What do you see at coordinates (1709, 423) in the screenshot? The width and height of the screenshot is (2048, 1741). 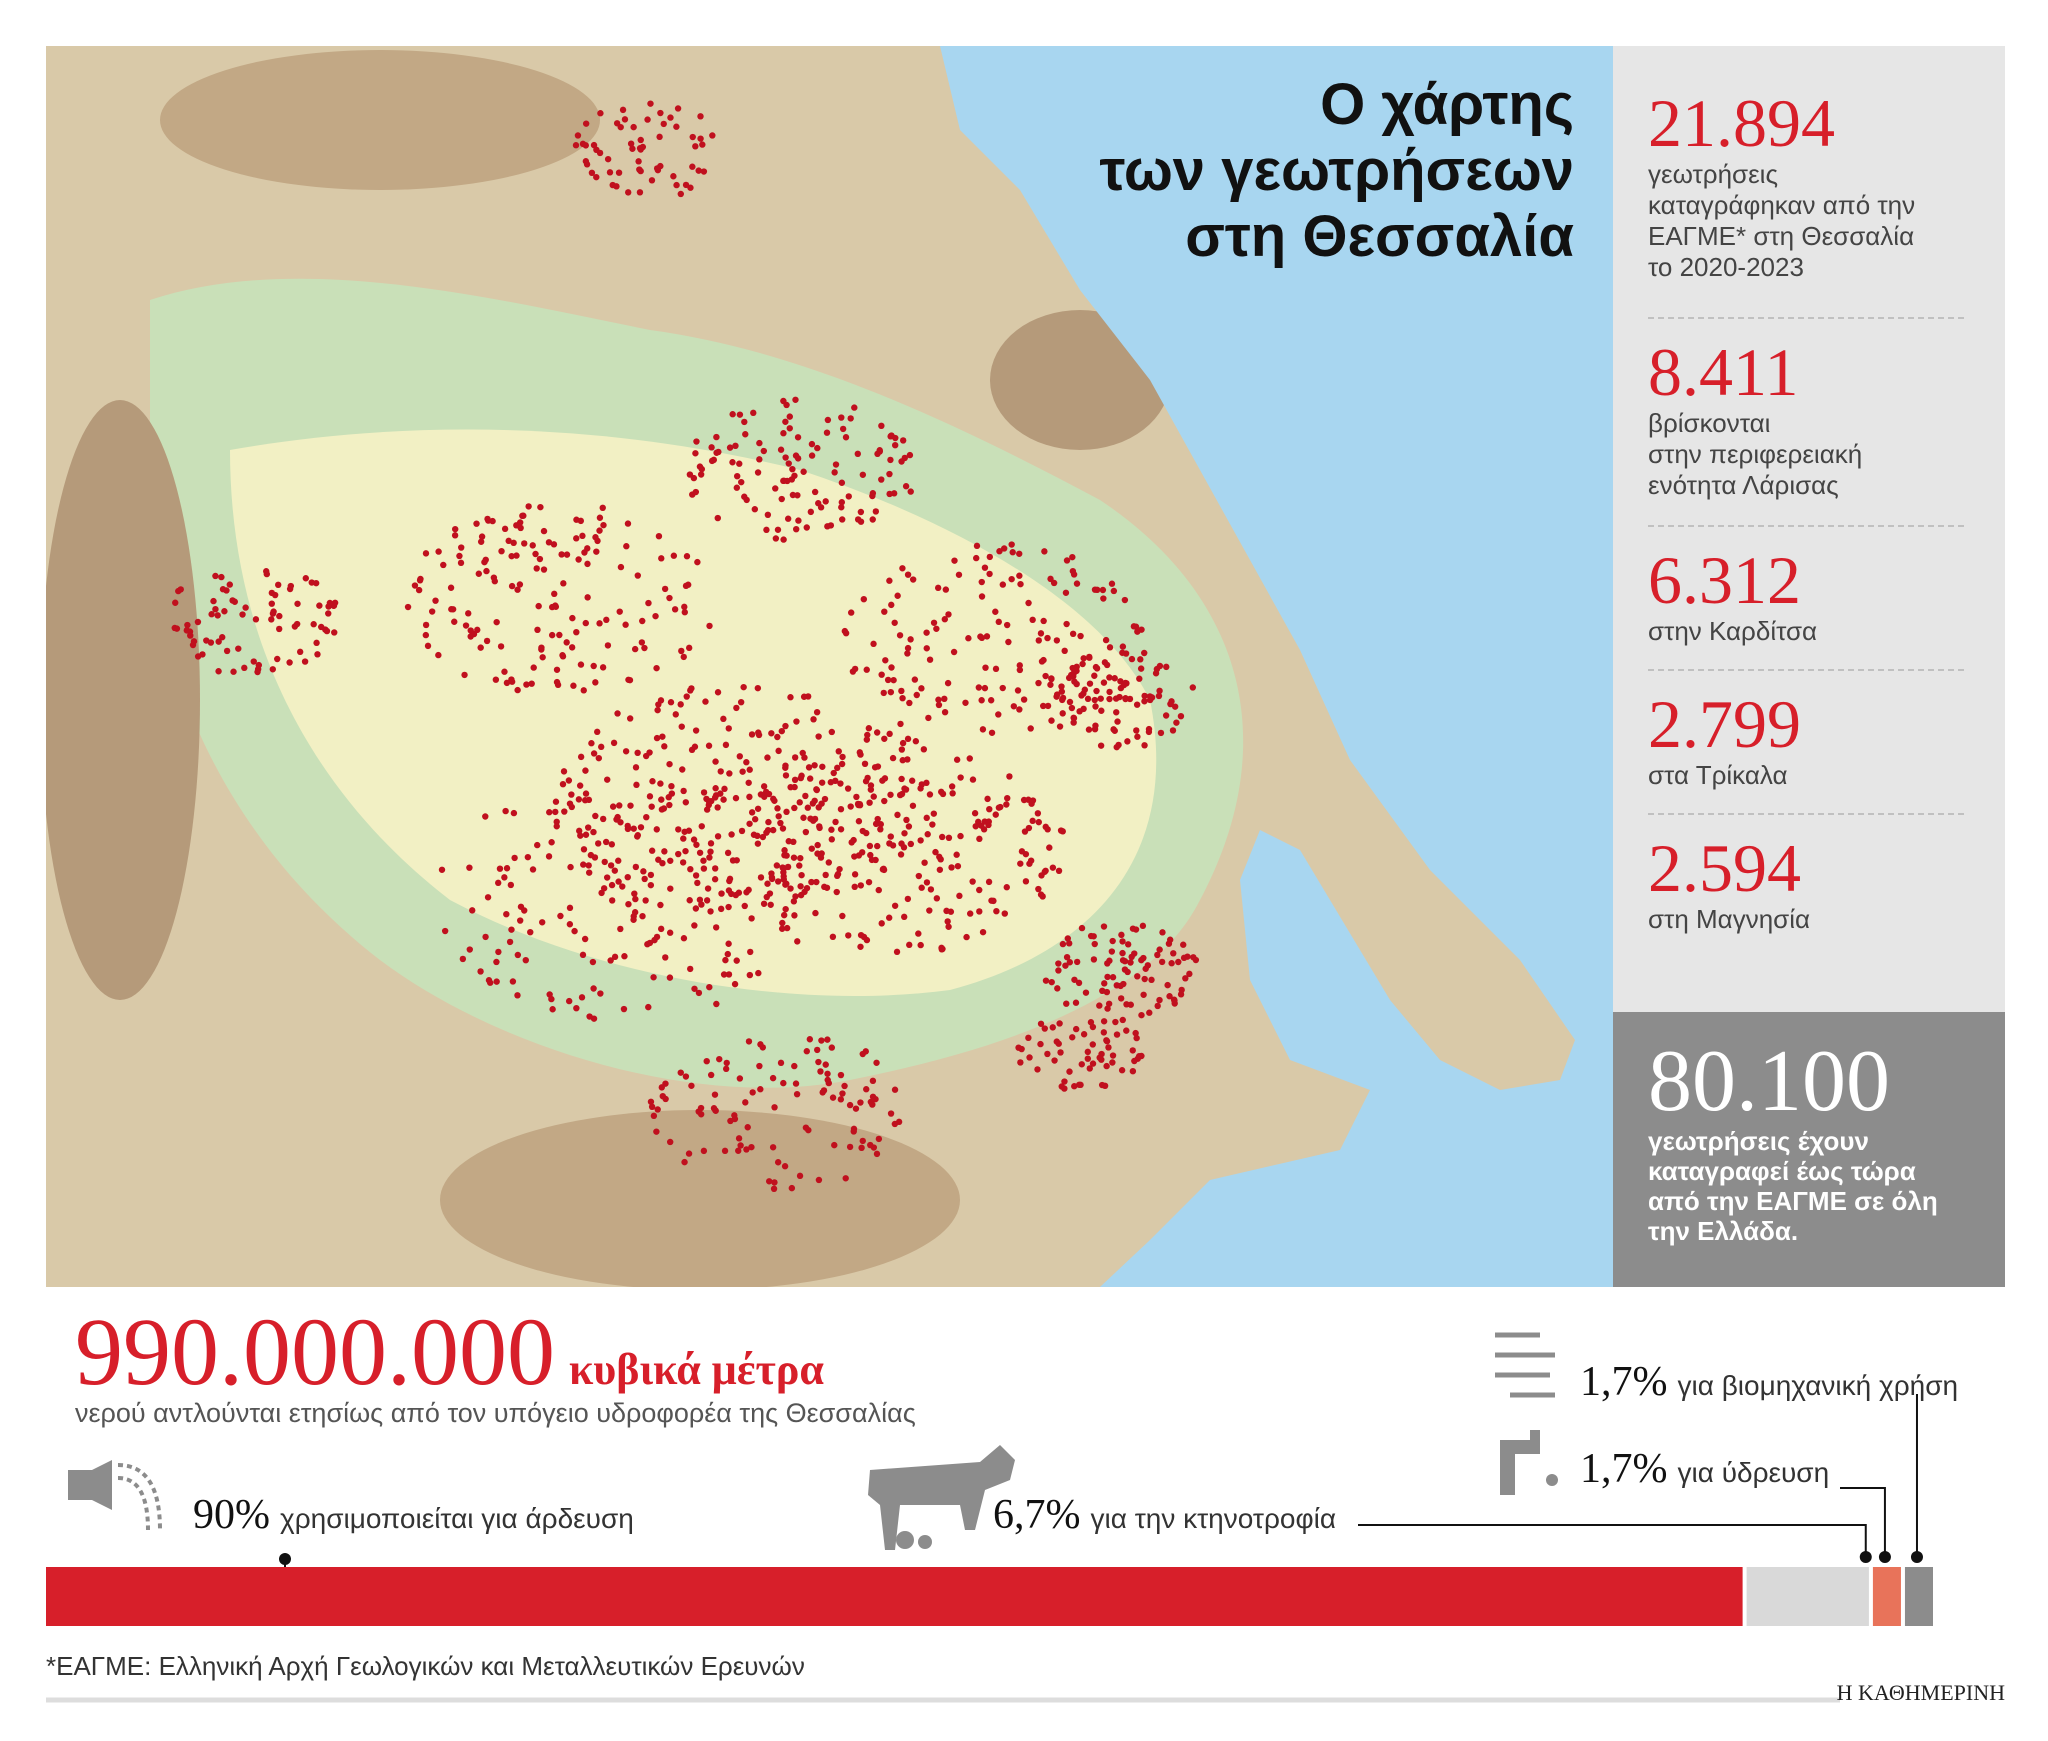 I see `stat-label: βρίσκονται` at bounding box center [1709, 423].